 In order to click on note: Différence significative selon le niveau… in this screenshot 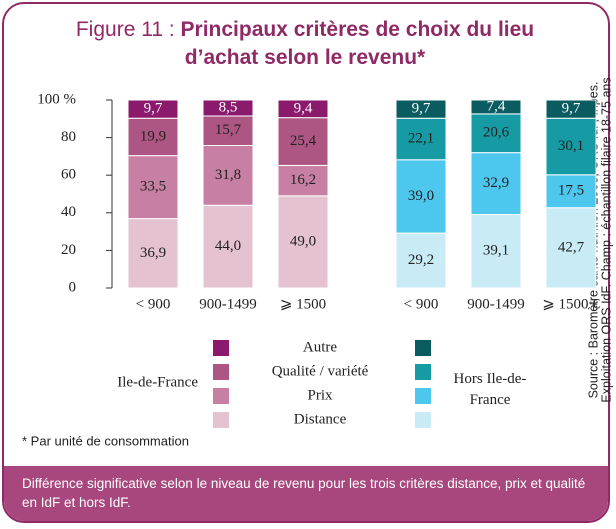, I will do `click(306, 493)`.